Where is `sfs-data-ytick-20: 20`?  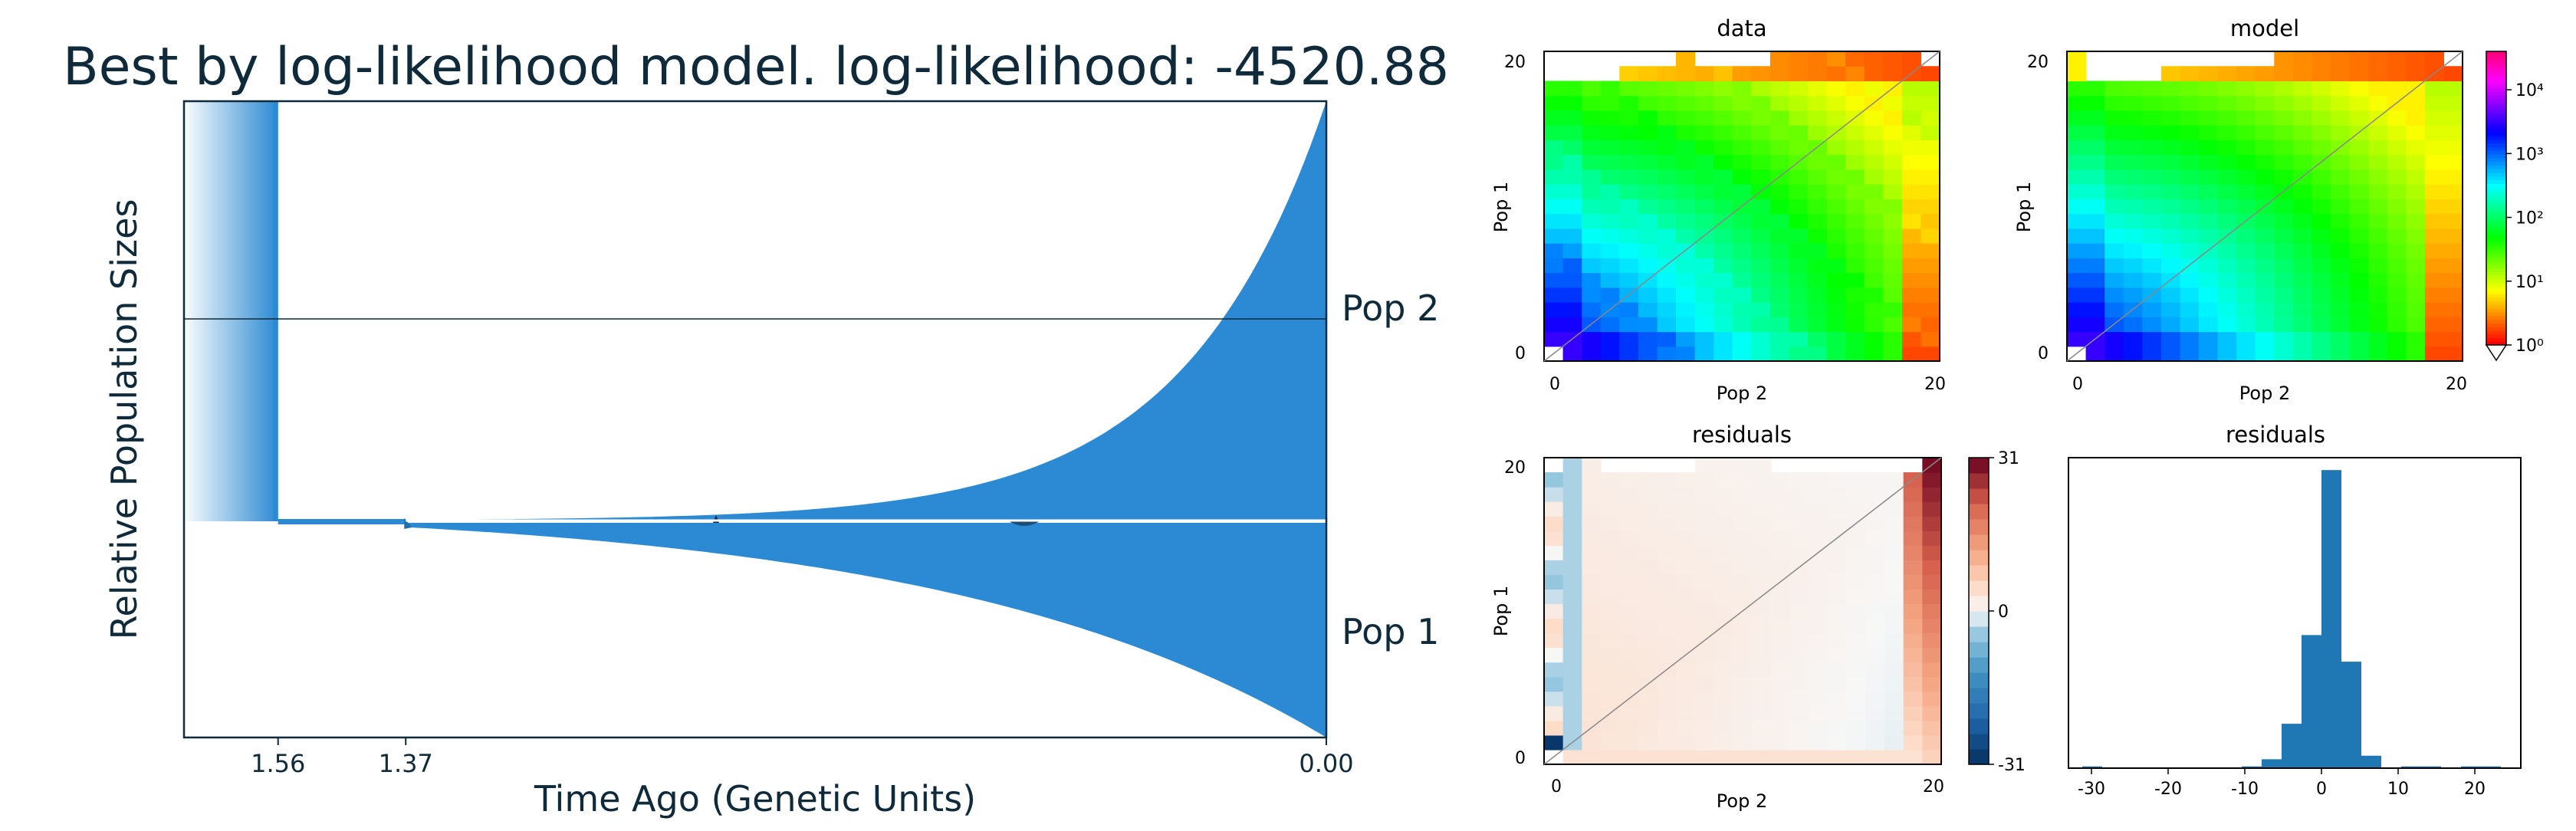 sfs-data-ytick-20: 20 is located at coordinates (1515, 62).